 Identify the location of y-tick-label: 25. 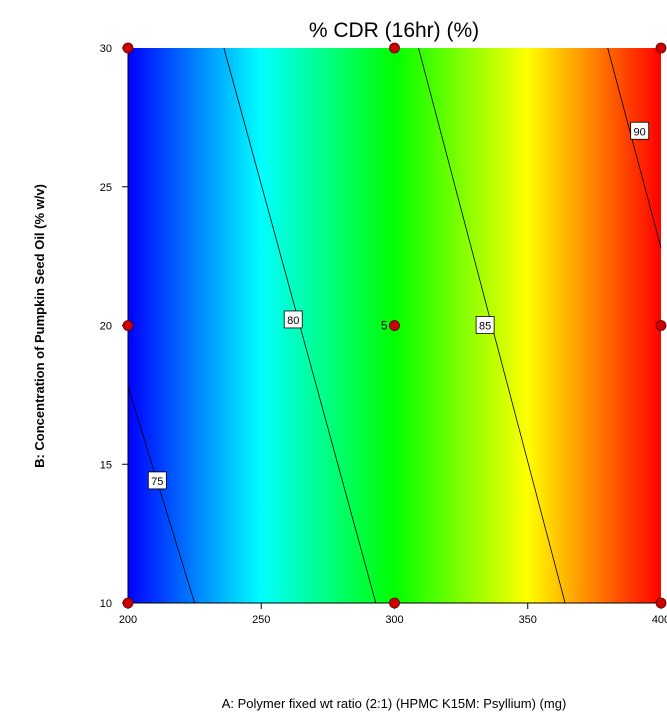
(106, 188).